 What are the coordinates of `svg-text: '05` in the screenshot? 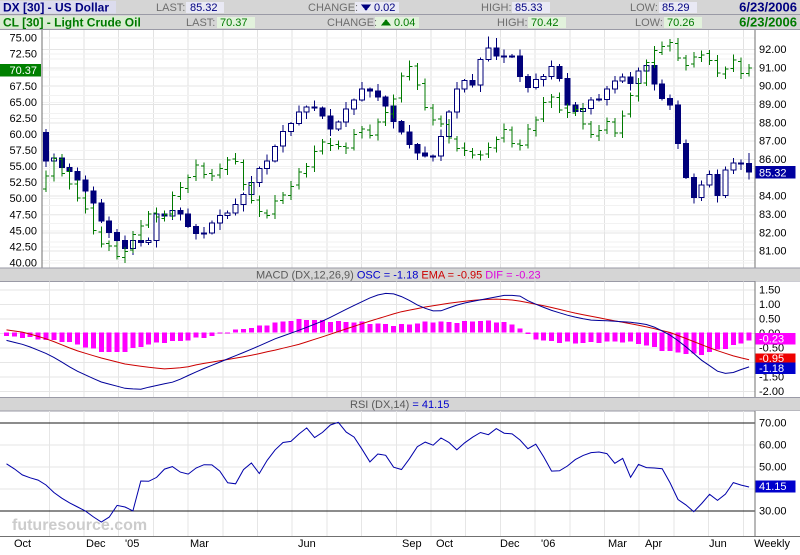 It's located at (132, 544).